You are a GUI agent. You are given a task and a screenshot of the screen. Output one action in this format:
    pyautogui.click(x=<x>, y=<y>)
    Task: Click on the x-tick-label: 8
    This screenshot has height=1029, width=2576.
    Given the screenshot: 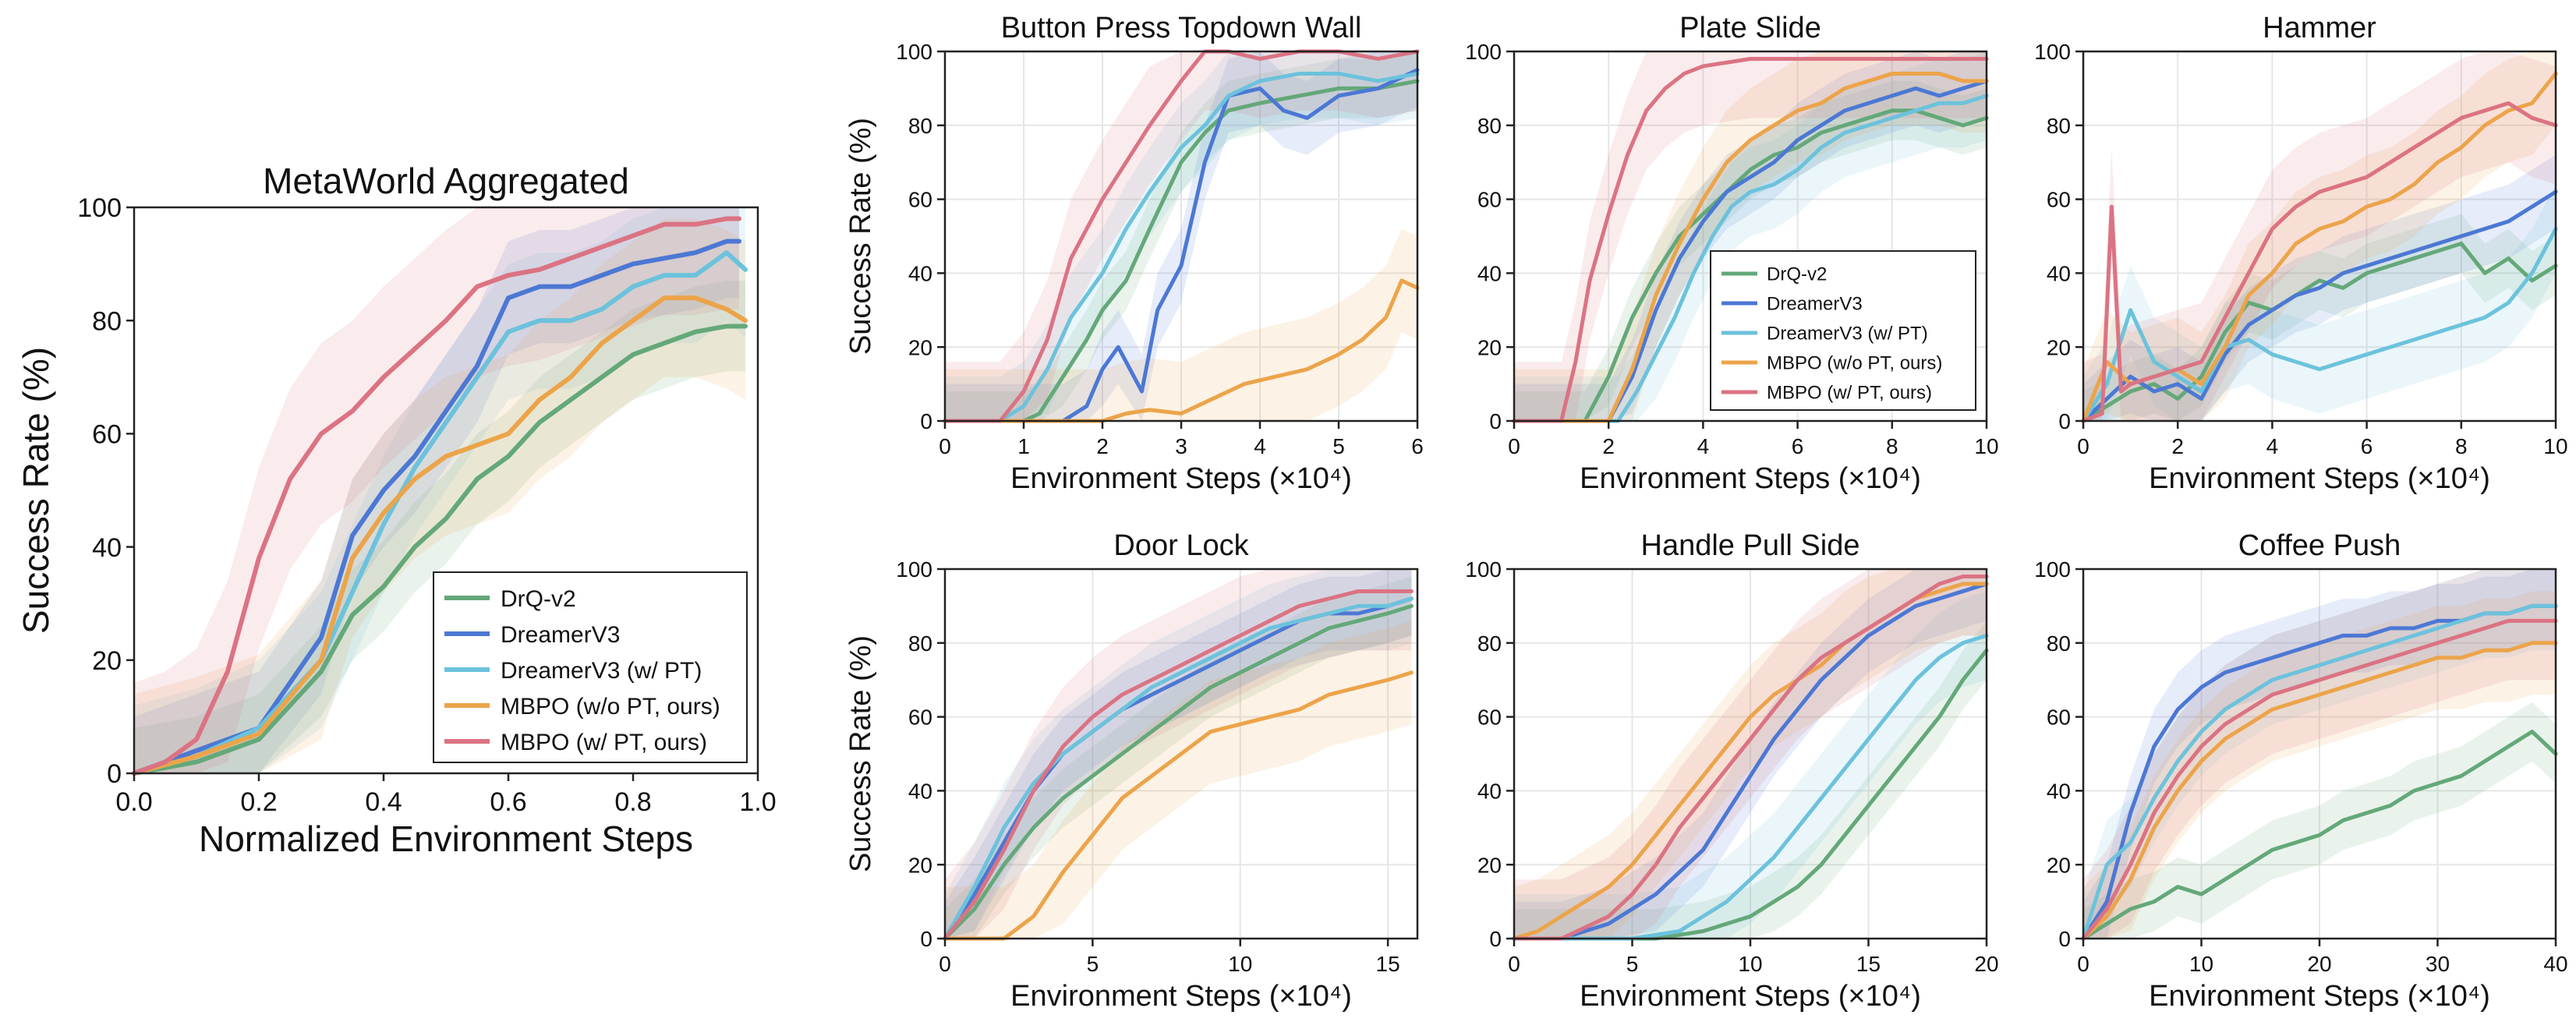 What is the action you would take?
    pyautogui.click(x=1892, y=446)
    